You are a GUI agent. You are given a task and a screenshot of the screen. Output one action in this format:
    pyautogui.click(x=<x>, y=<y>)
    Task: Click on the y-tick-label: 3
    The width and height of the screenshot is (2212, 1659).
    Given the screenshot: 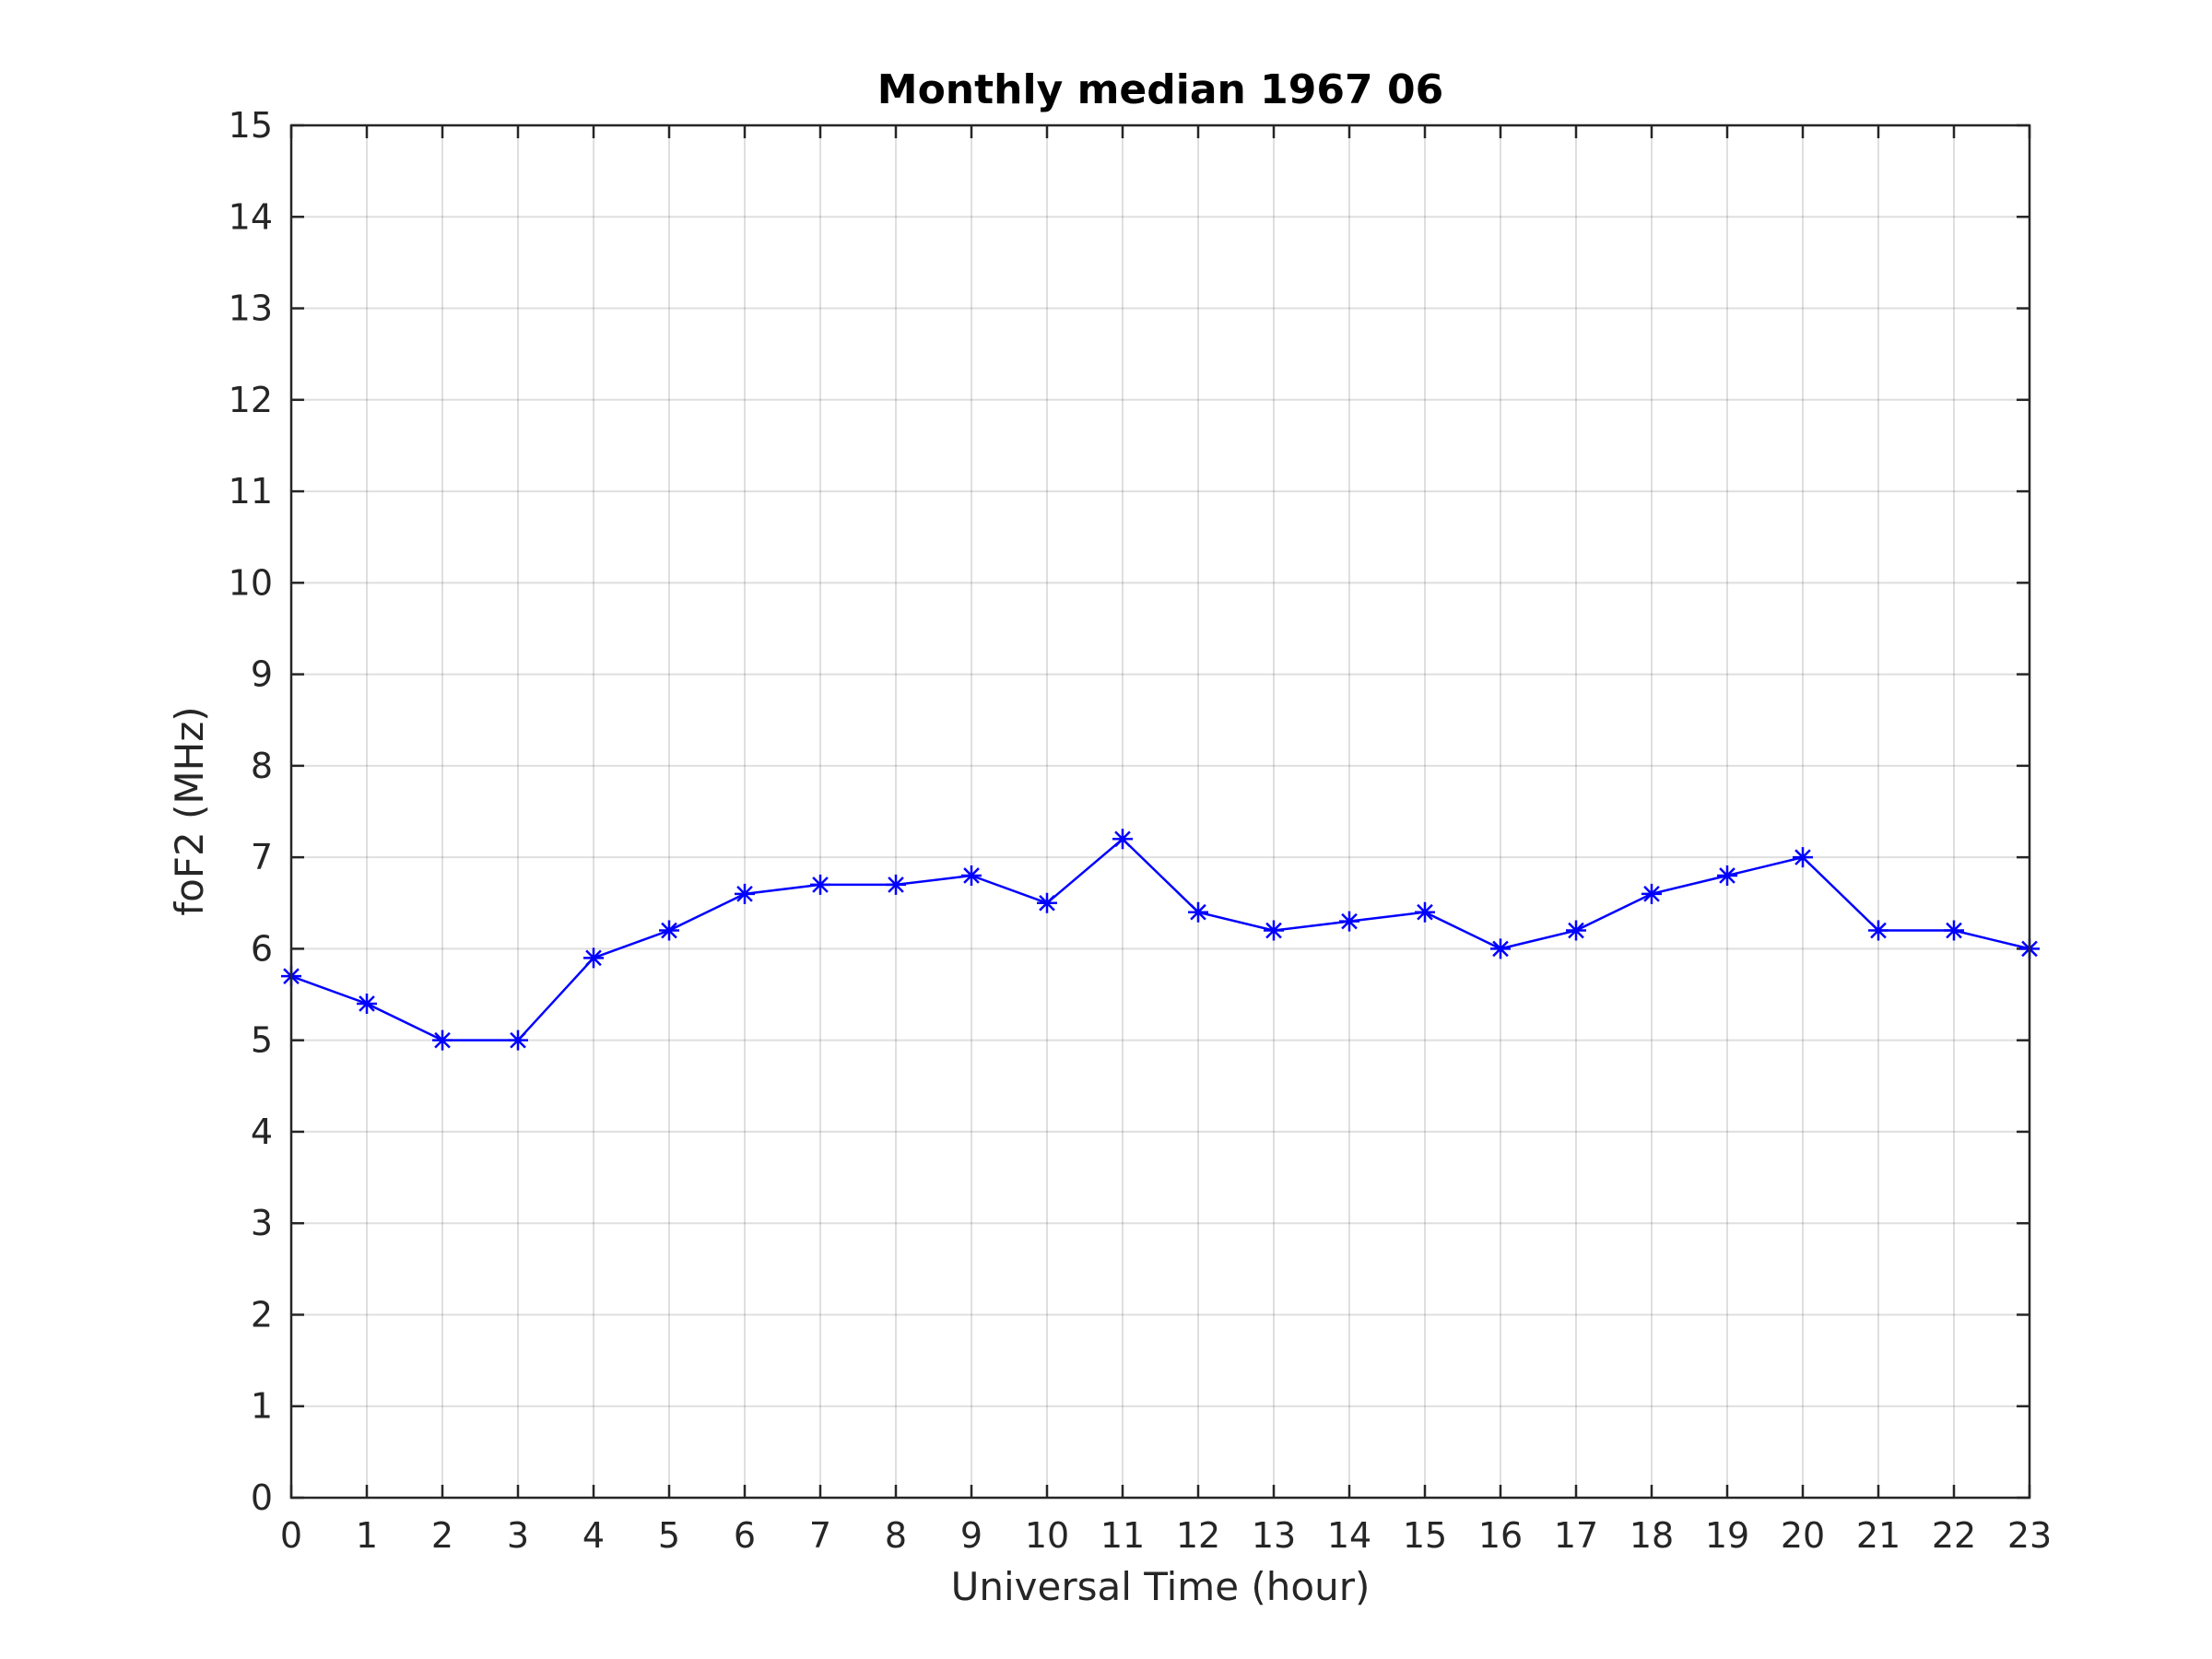 What is the action you would take?
    pyautogui.click(x=262, y=1223)
    